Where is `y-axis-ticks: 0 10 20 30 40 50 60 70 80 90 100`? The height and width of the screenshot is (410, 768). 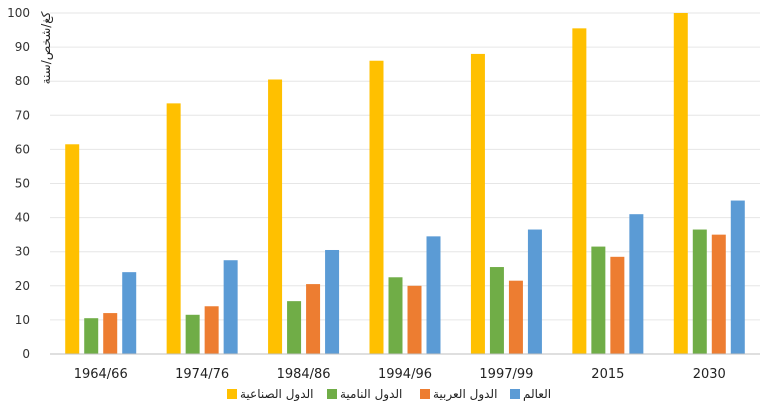 y-axis-ticks: 0 10 20 30 40 50 60 70 80 90 100 is located at coordinates (18, 183).